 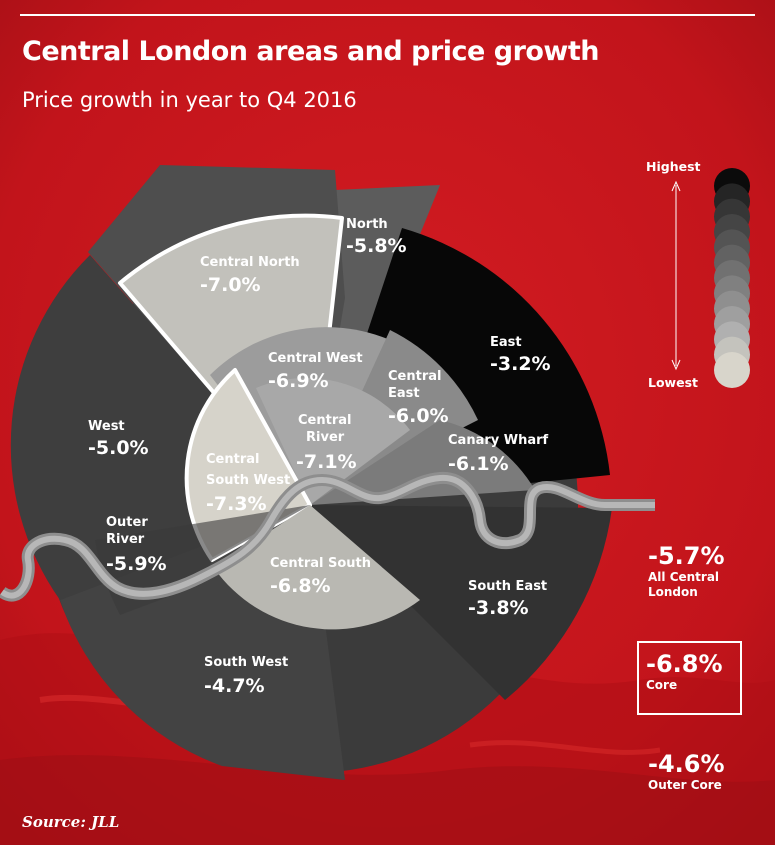 I want to click on summary-all-central-london: -5.7% All Central London, so click(x=686, y=571).